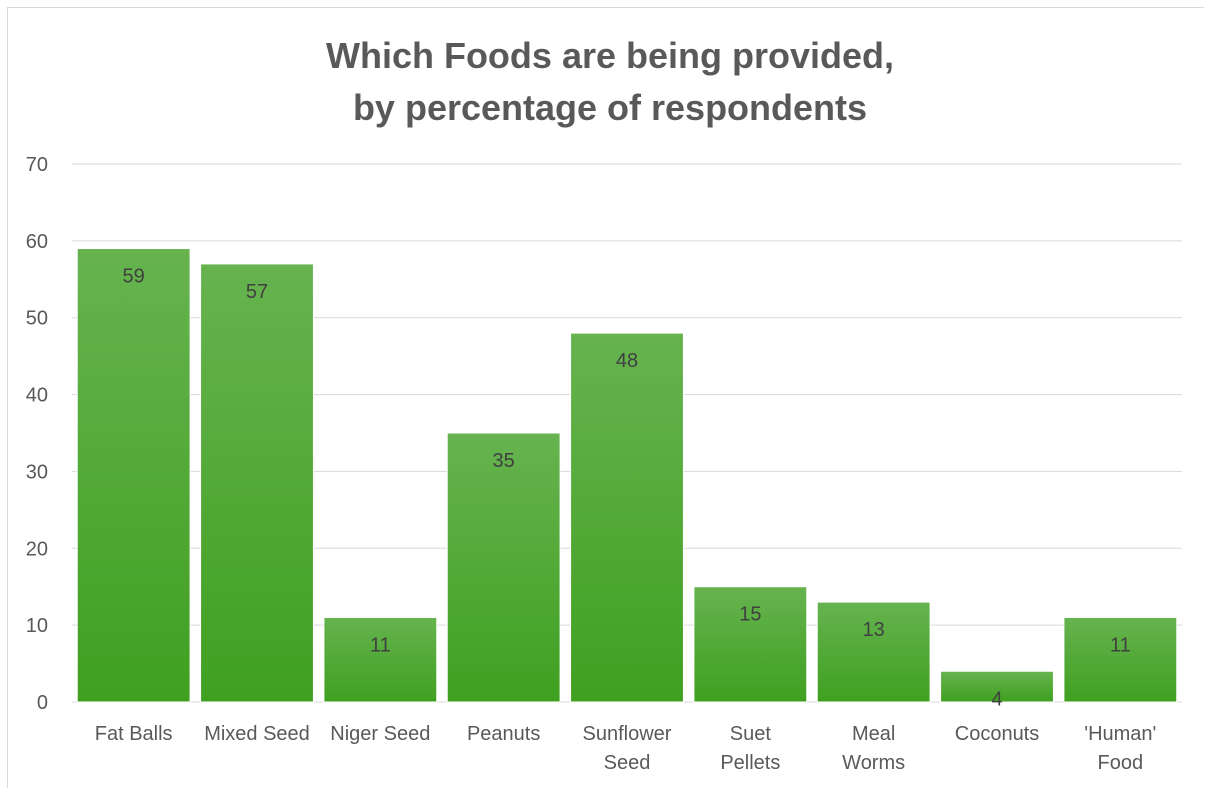  Describe the element at coordinates (1120, 734) in the screenshot. I see `category-label: 'Human'` at that location.